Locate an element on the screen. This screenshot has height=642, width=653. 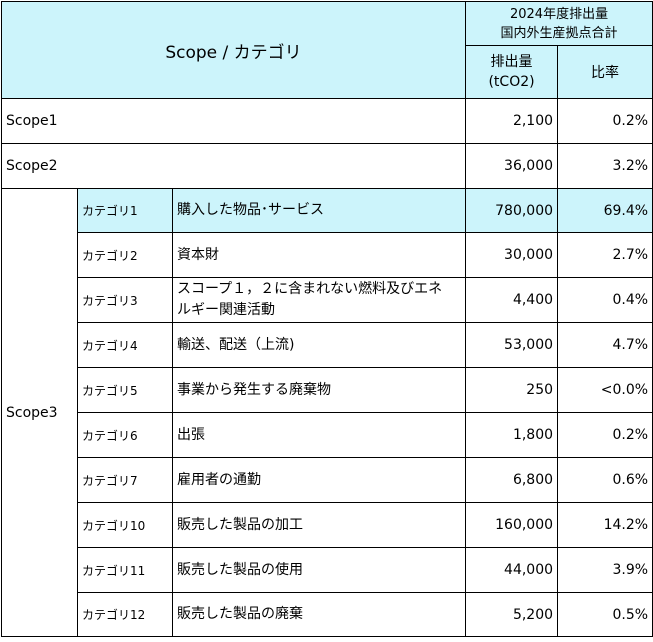
scope2-ratio: 3.2% is located at coordinates (605, 166).